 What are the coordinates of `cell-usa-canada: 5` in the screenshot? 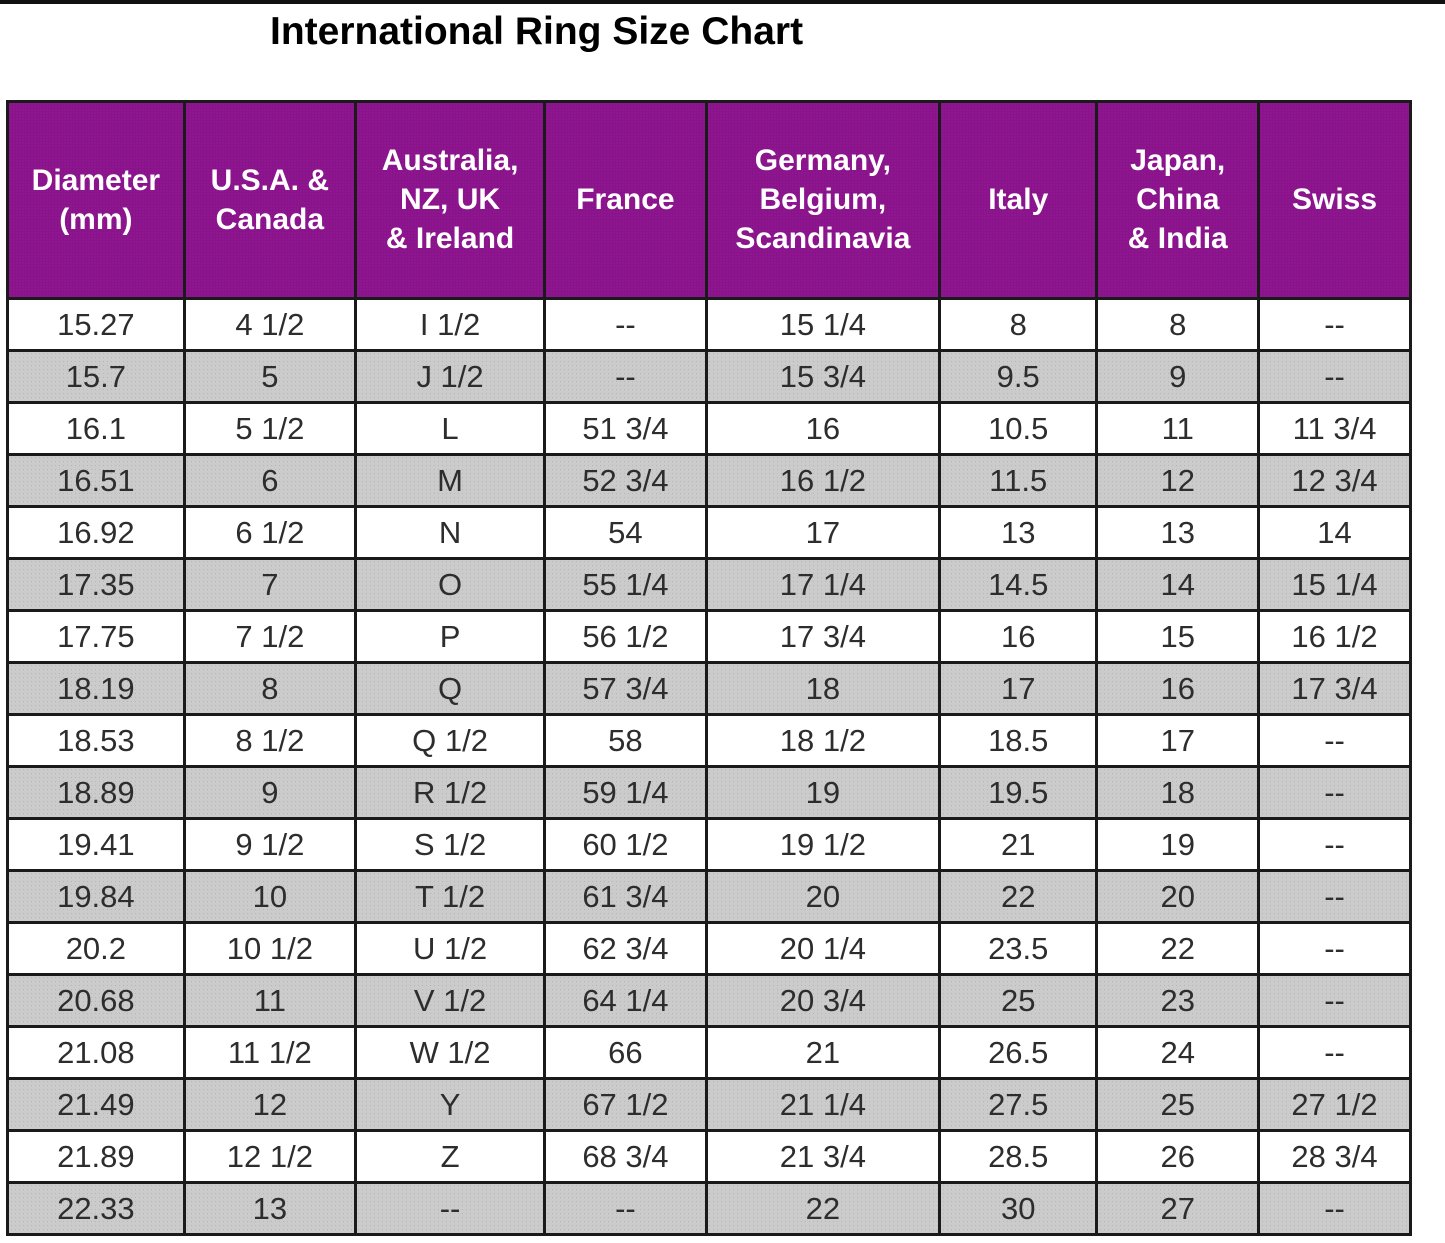 It's located at (269, 376).